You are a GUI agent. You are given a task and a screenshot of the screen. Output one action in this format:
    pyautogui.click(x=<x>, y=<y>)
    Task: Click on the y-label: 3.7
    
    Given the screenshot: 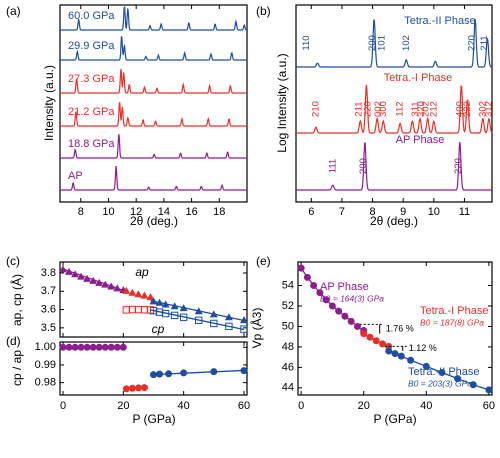 What is the action you would take?
    pyautogui.click(x=48, y=291)
    